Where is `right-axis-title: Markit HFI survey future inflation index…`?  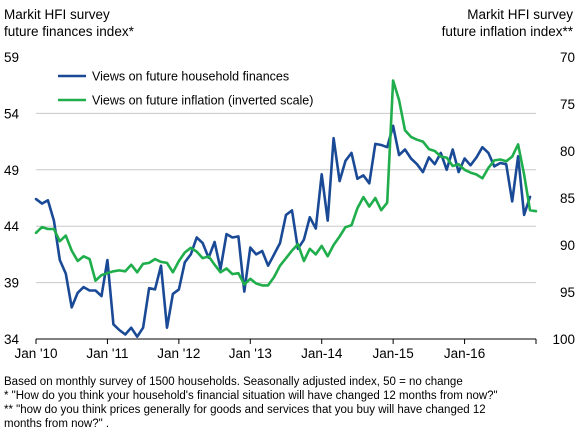 right-axis-title: Markit HFI survey future inflation index… is located at coordinates (507, 23).